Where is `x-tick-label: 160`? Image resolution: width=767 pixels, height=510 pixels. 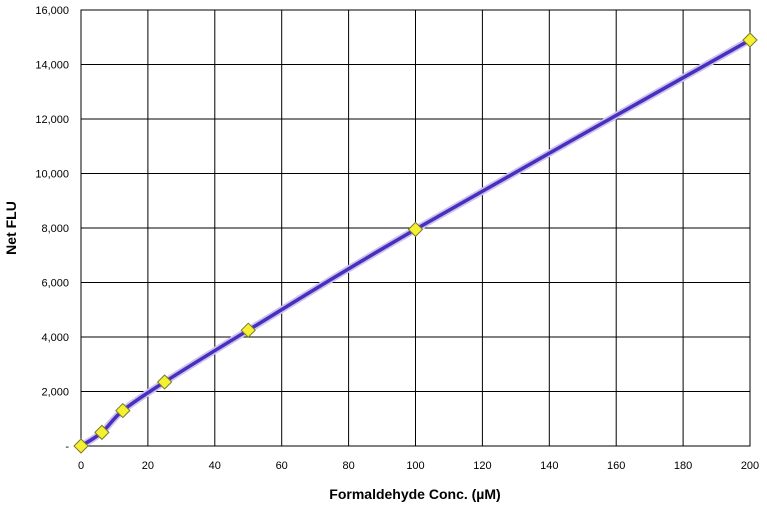
x-tick-label: 160 is located at coordinates (616, 466).